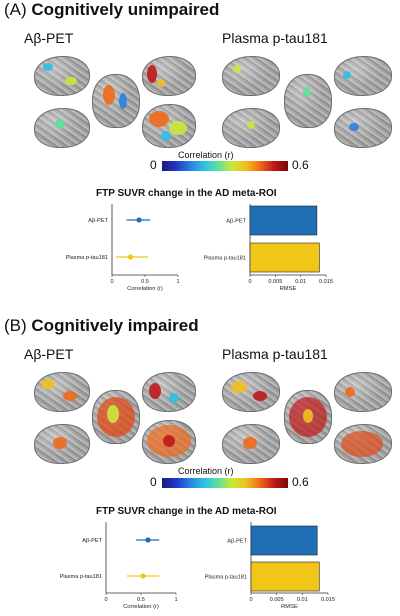 Image resolution: width=400 pixels, height=616 pixels. I want to click on panel-a-colorbar-min: 0, so click(153, 165).